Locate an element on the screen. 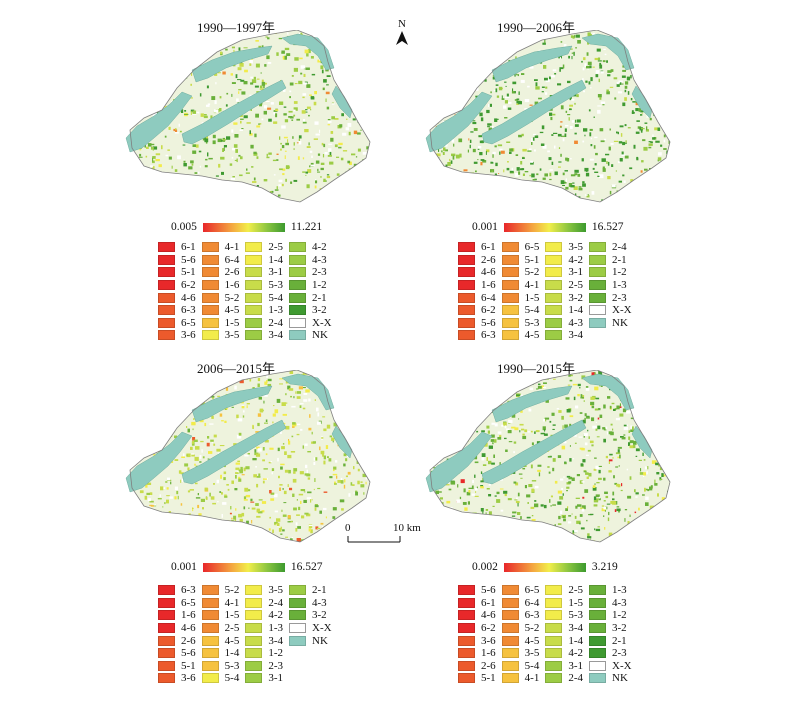 Image resolution: width=800 pixels, height=705 pixels. legend-item: 5-1 is located at coordinates (477, 678).